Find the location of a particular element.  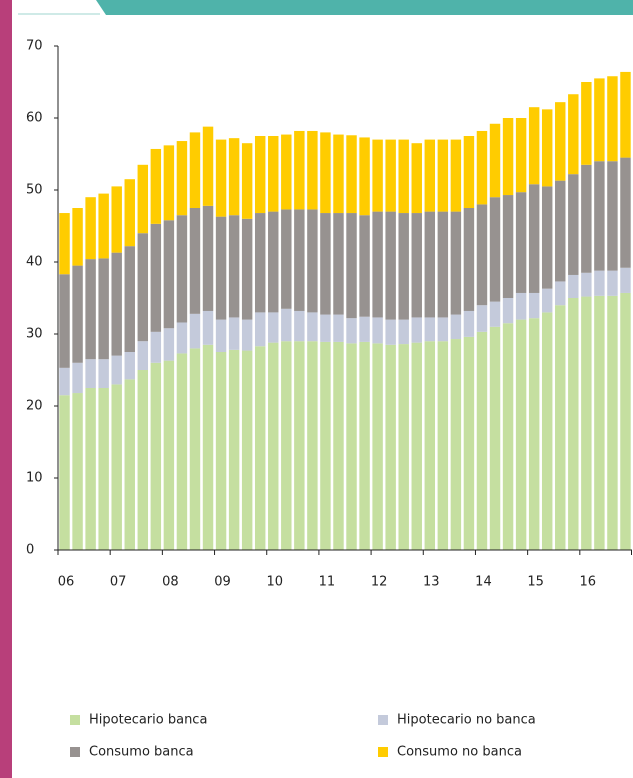

y-tick-label: 70 is located at coordinates (34, 46).